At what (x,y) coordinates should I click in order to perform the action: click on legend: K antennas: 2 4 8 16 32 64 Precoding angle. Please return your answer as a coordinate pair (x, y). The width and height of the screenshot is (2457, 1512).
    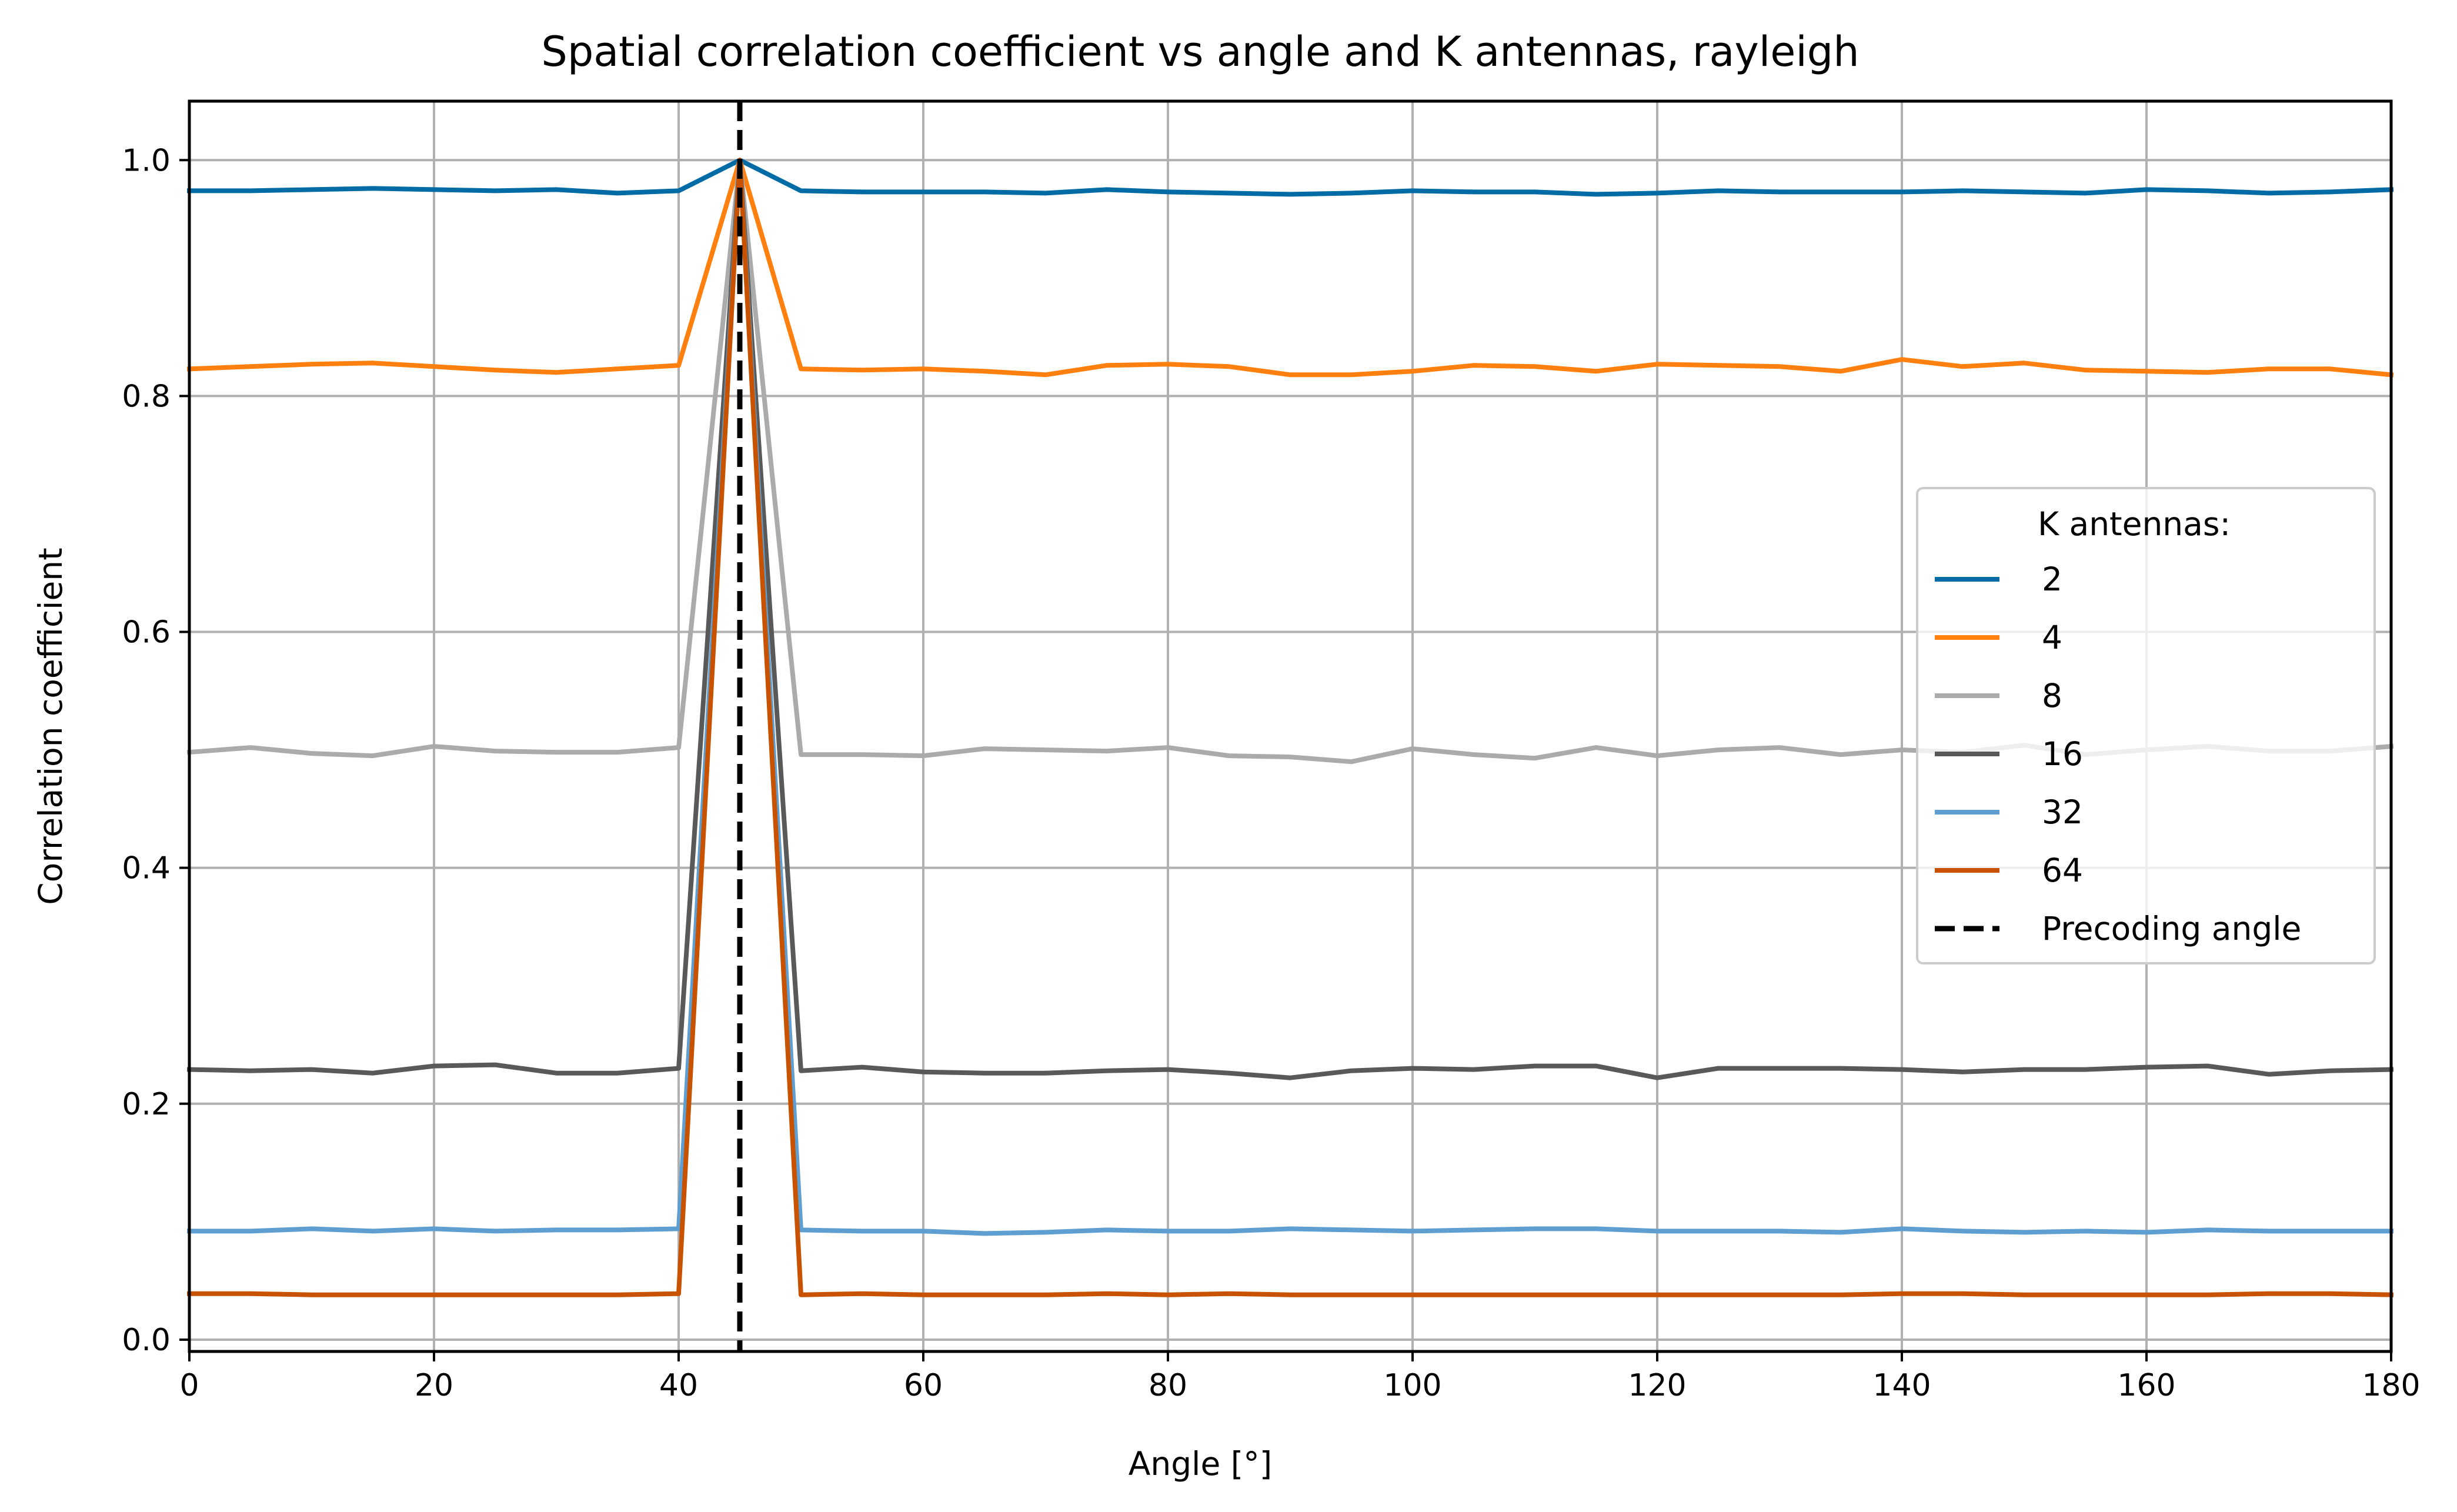
    Looking at the image, I should click on (2146, 725).